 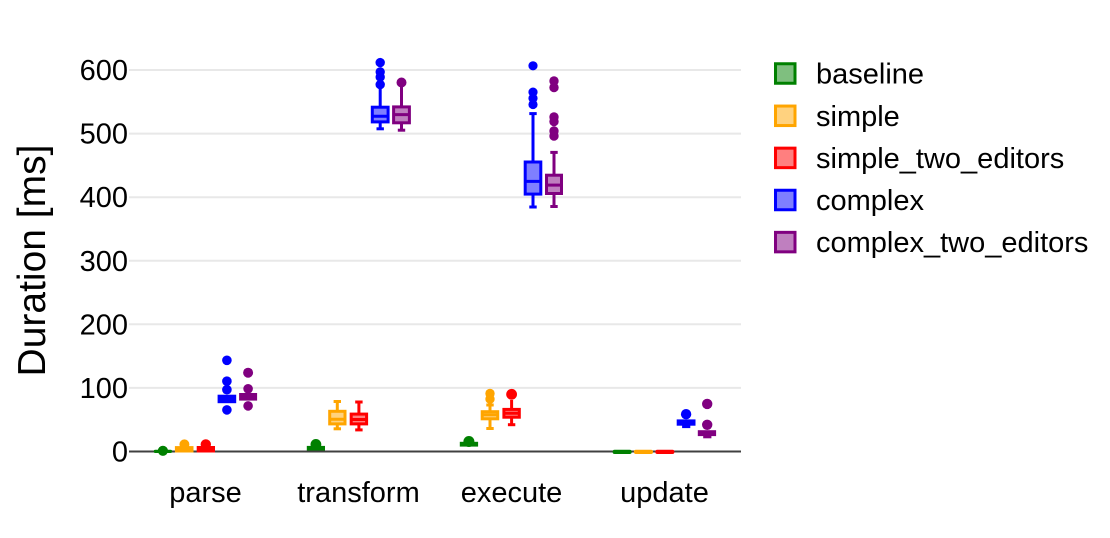 What do you see at coordinates (952, 243) in the screenshot?
I see `svg-text: complex_two_editors` at bounding box center [952, 243].